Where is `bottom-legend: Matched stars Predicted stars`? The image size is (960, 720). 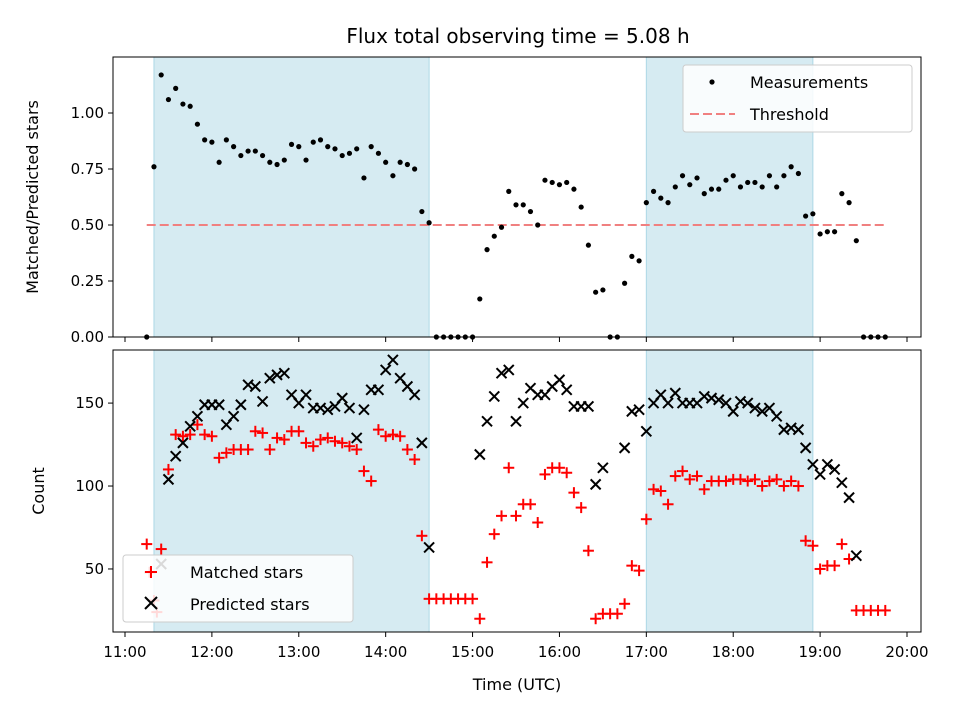 bottom-legend: Matched stars Predicted stars is located at coordinates (238, 588).